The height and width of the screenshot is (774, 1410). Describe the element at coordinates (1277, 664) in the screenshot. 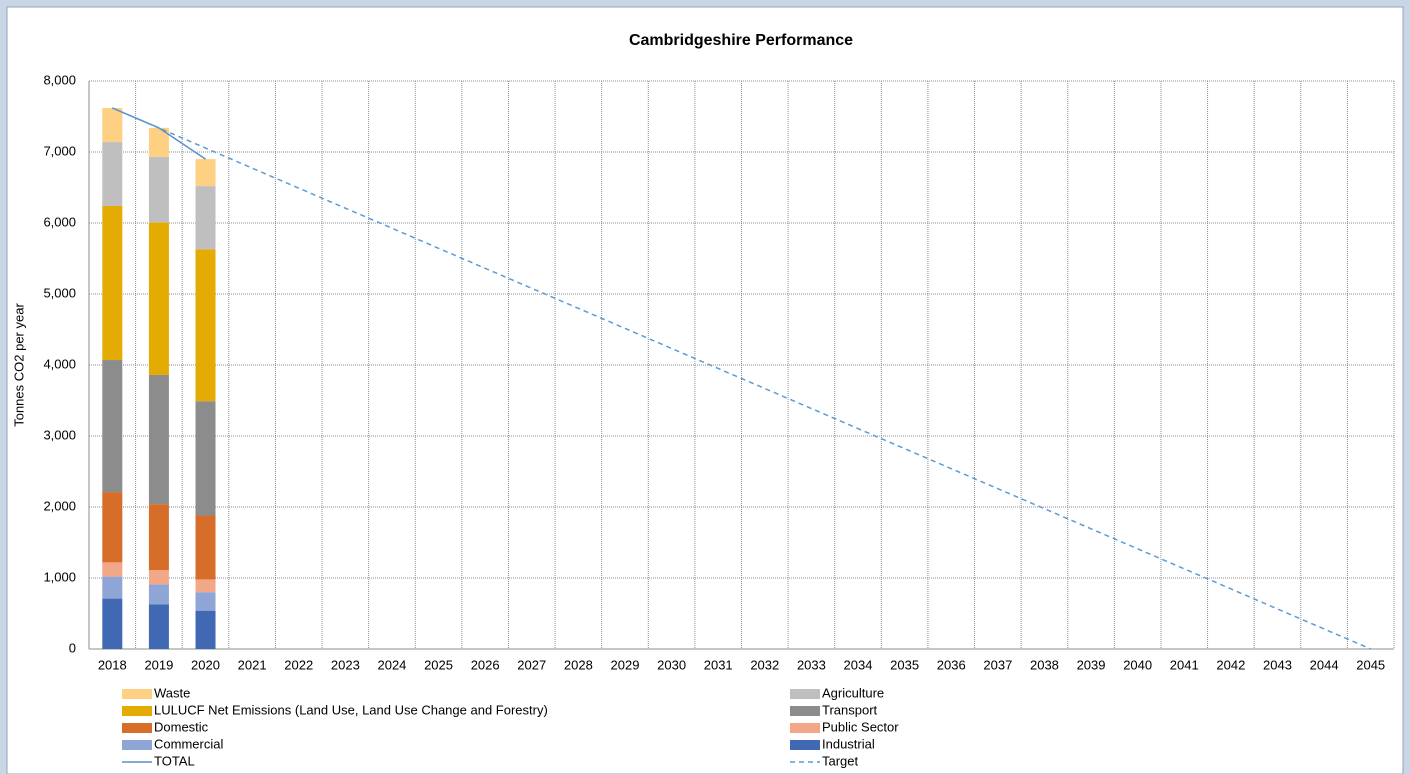

I see `x-tick-label: 2043` at that location.